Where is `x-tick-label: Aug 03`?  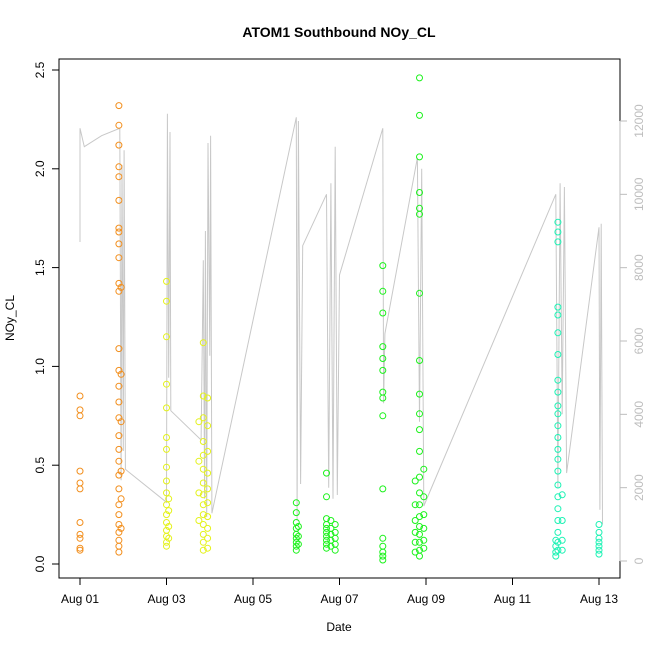
x-tick-label: Aug 03 is located at coordinates (166, 599).